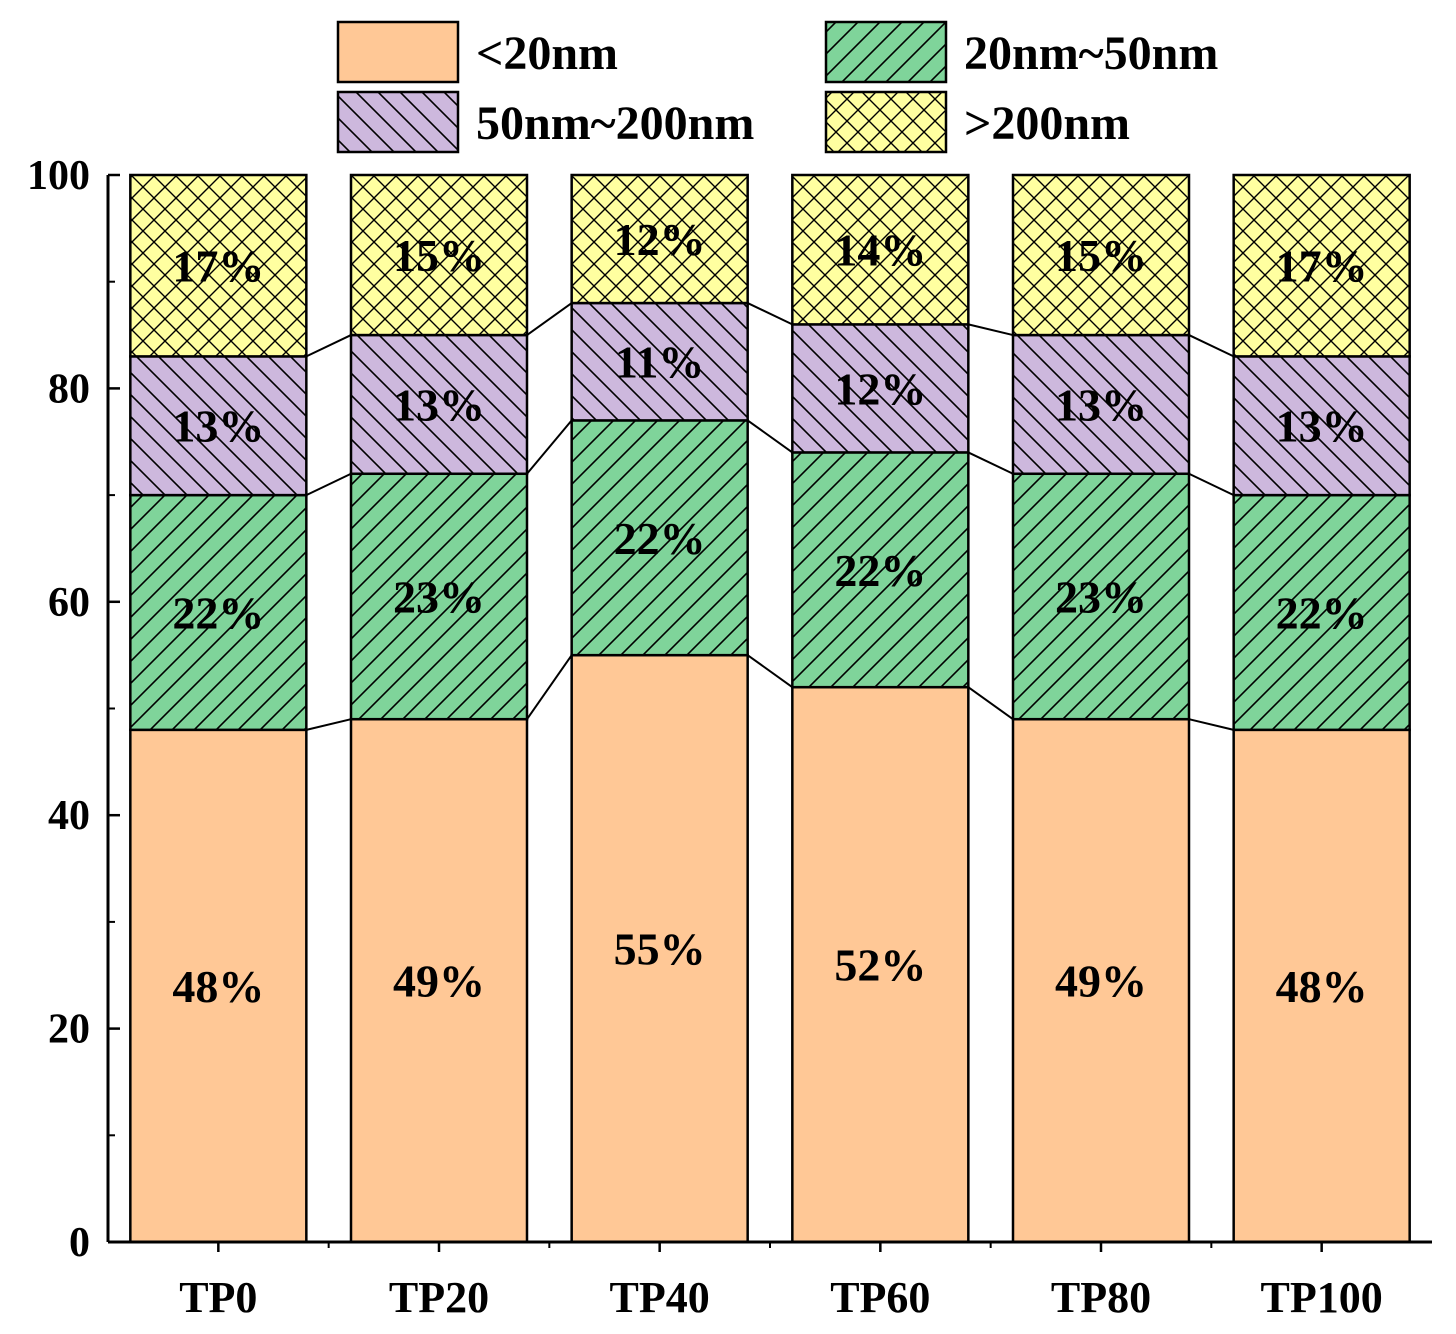 This screenshot has height=1334, width=1456. I want to click on bar-tp60-20nm-to-50nm, so click(880, 570).